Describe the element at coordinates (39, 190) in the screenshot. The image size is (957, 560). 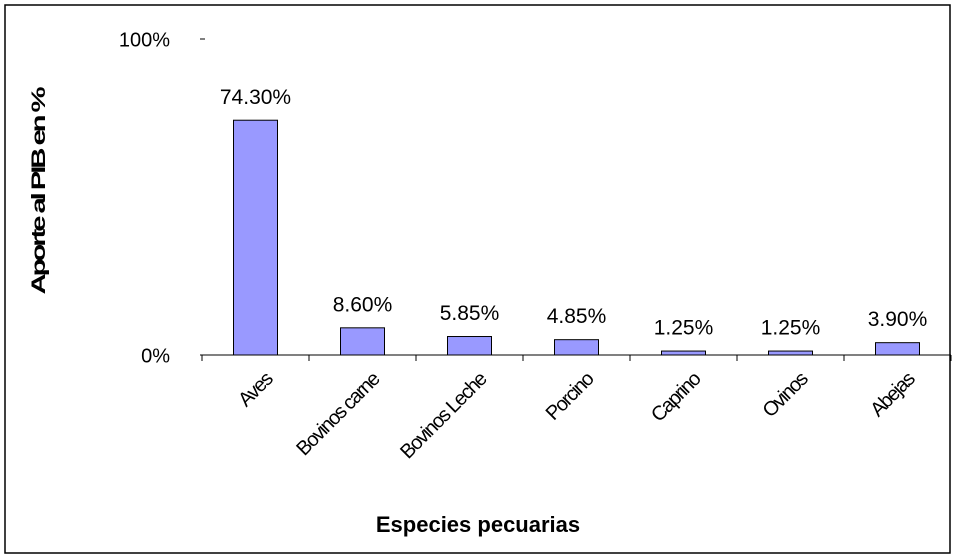
I see `y-axis-title: Aporte al PIB en %` at that location.